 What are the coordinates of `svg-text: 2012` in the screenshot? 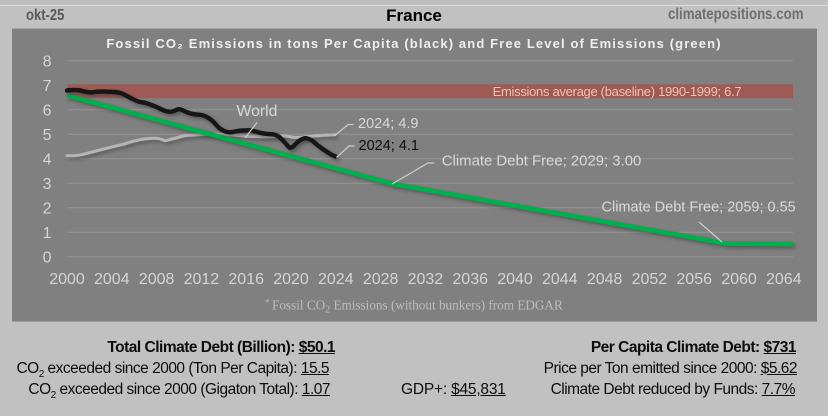 It's located at (202, 279).